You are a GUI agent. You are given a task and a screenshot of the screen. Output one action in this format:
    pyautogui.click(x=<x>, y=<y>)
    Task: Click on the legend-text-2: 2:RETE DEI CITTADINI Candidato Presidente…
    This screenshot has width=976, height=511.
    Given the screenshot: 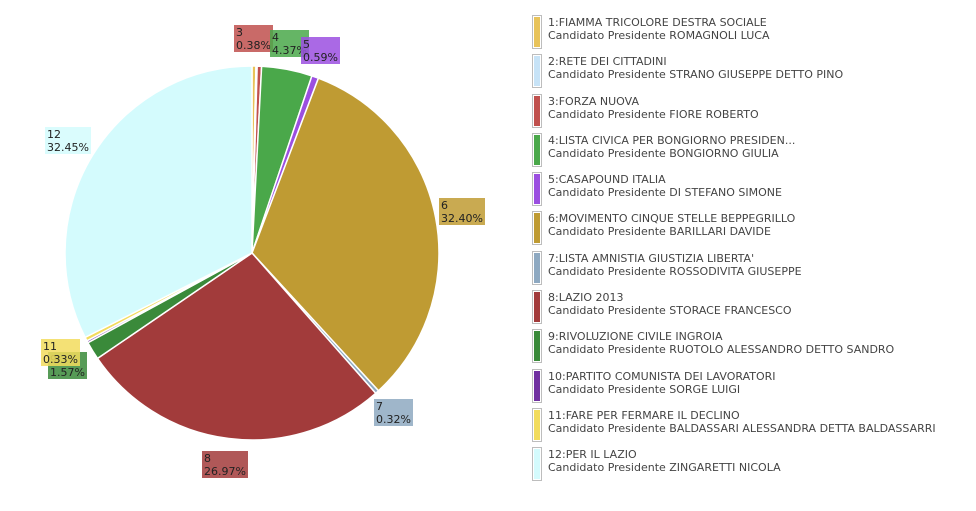 What is the action you would take?
    pyautogui.click(x=695, y=68)
    